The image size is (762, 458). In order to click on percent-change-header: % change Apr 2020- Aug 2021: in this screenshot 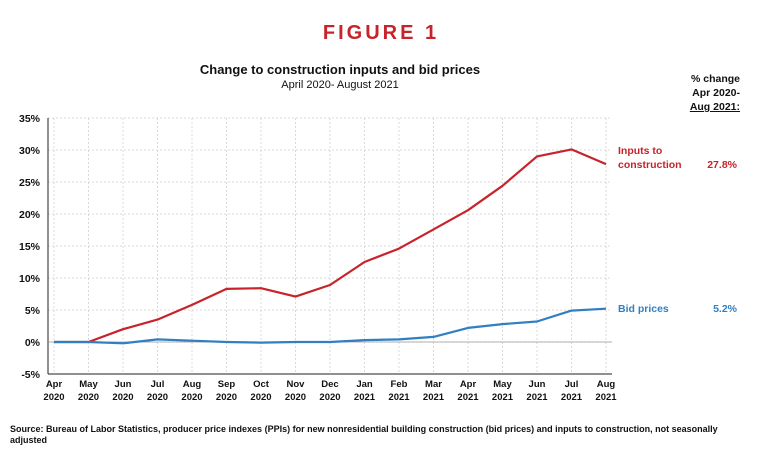, I will do `click(700, 93)`.